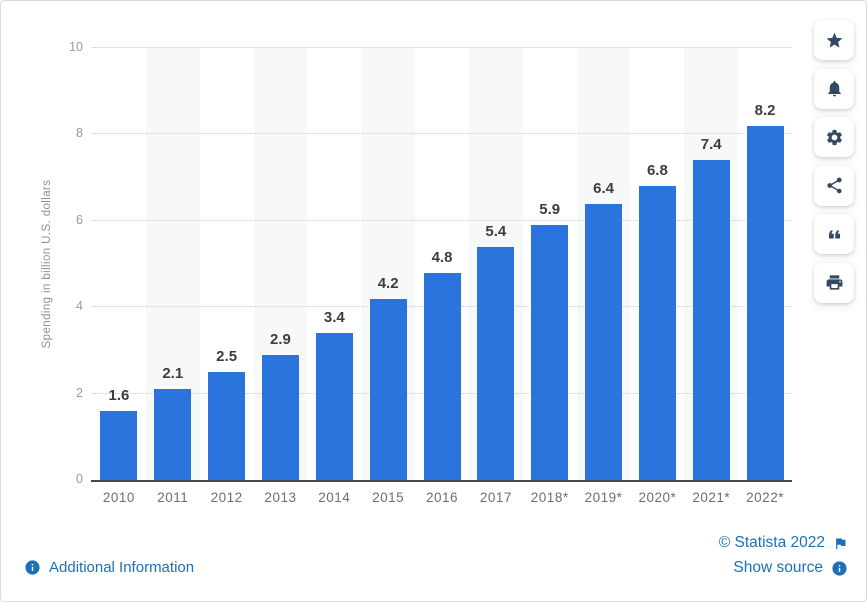 The image size is (867, 602). Describe the element at coordinates (442, 376) in the screenshot. I see `bar-2016` at that location.